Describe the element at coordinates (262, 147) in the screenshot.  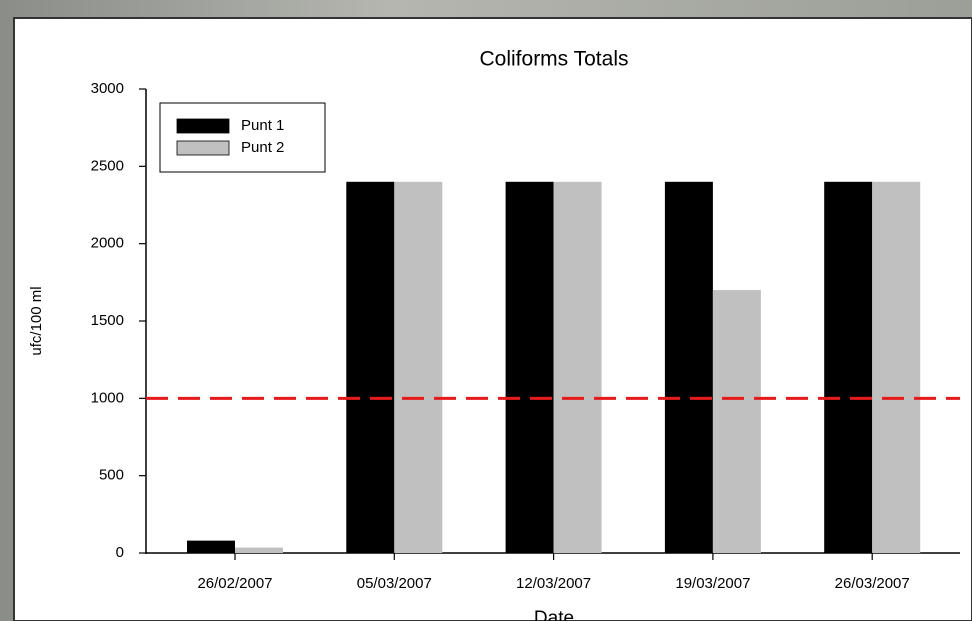
I see `legend-label: Punt 2` at that location.